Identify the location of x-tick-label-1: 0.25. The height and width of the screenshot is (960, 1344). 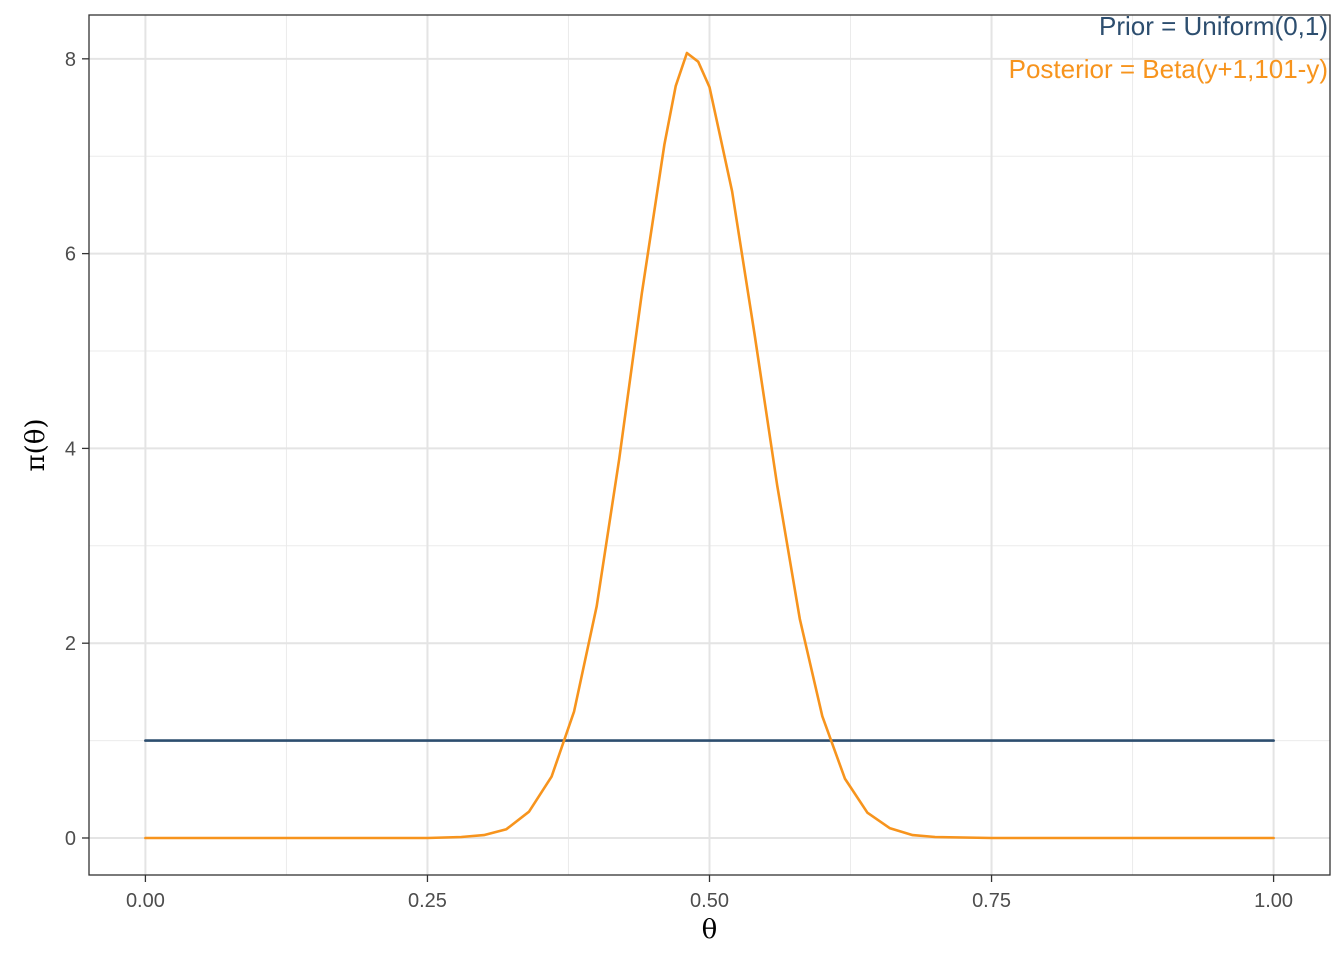
(427, 901).